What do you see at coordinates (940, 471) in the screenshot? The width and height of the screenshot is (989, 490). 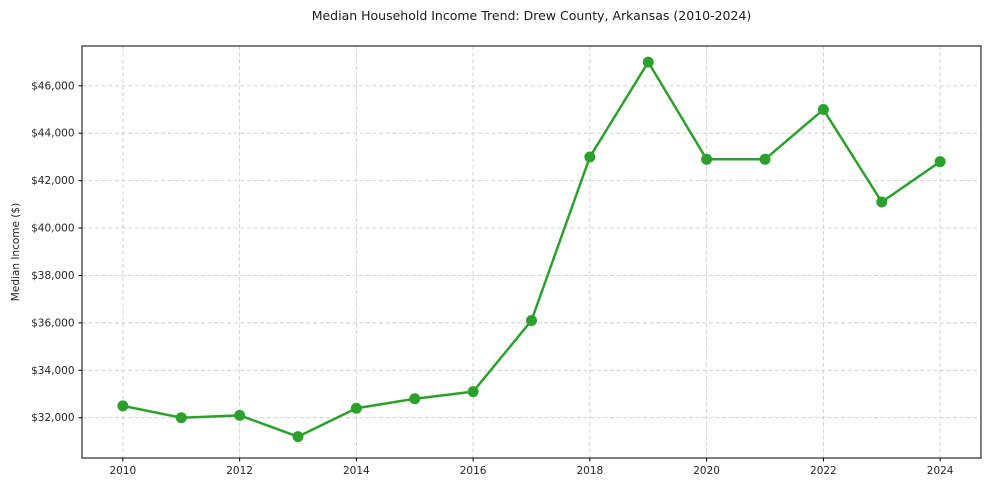 I see `x-tick-label: 2024` at bounding box center [940, 471].